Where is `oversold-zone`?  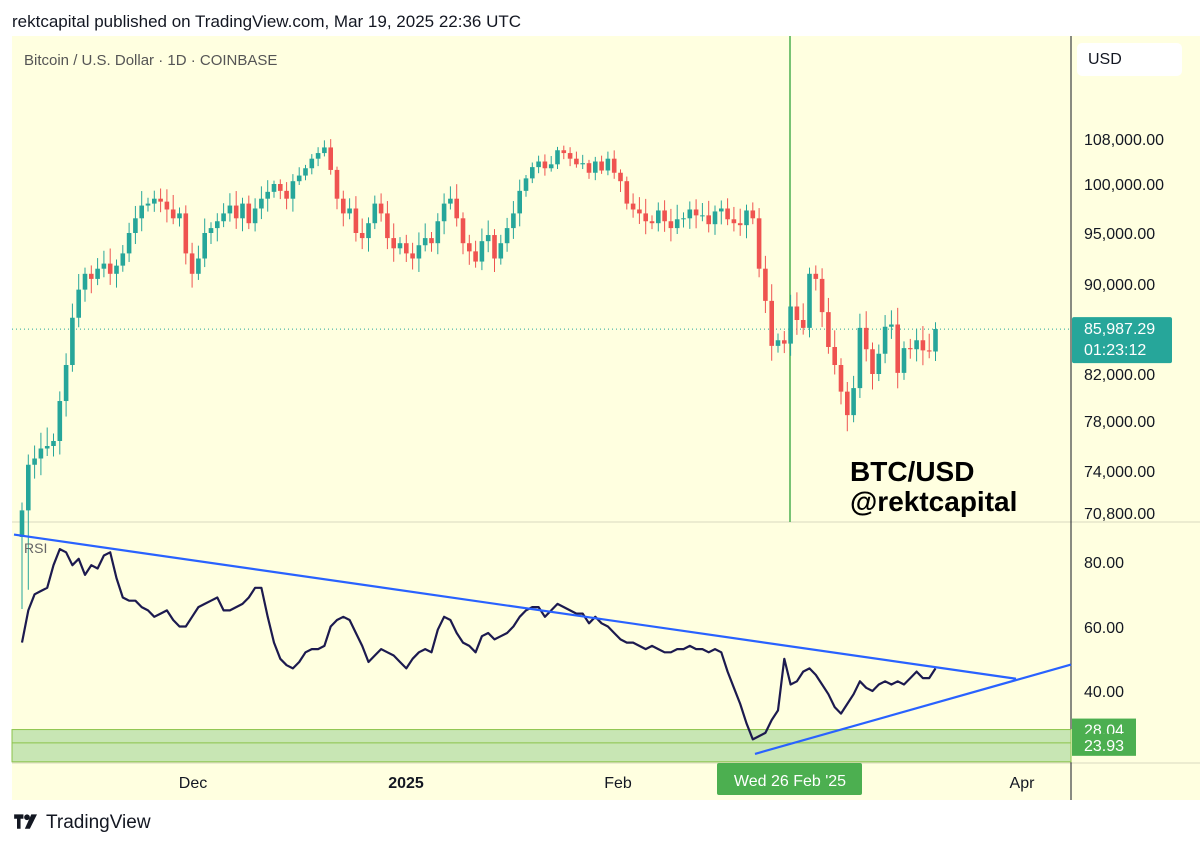
oversold-zone is located at coordinates (541, 746).